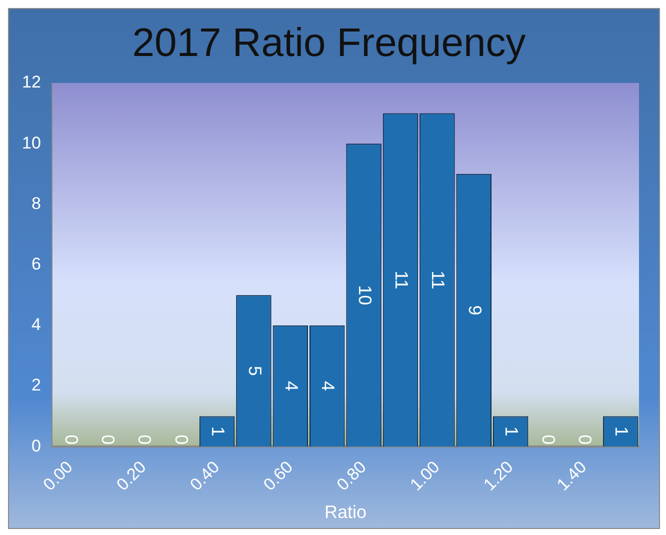 The image size is (666, 535). I want to click on data-label: 10, so click(364, 295).